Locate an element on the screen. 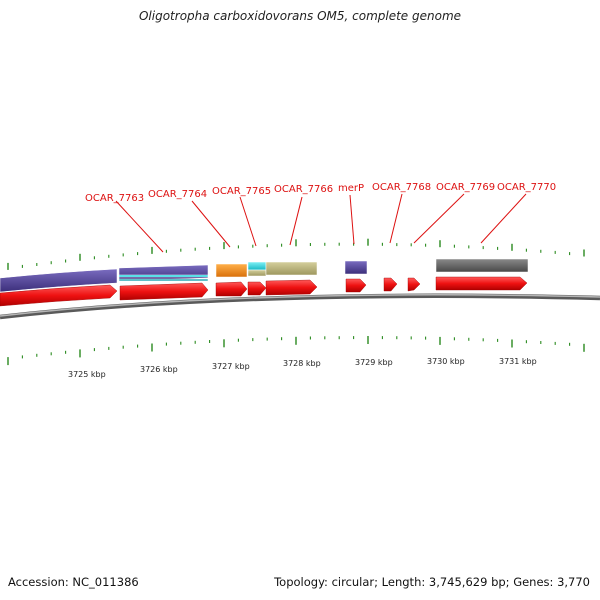 Image resolution: width=600 pixels, height=600 pixels. gene-label-ocar-7769: OCAR_7769 is located at coordinates (465, 187).